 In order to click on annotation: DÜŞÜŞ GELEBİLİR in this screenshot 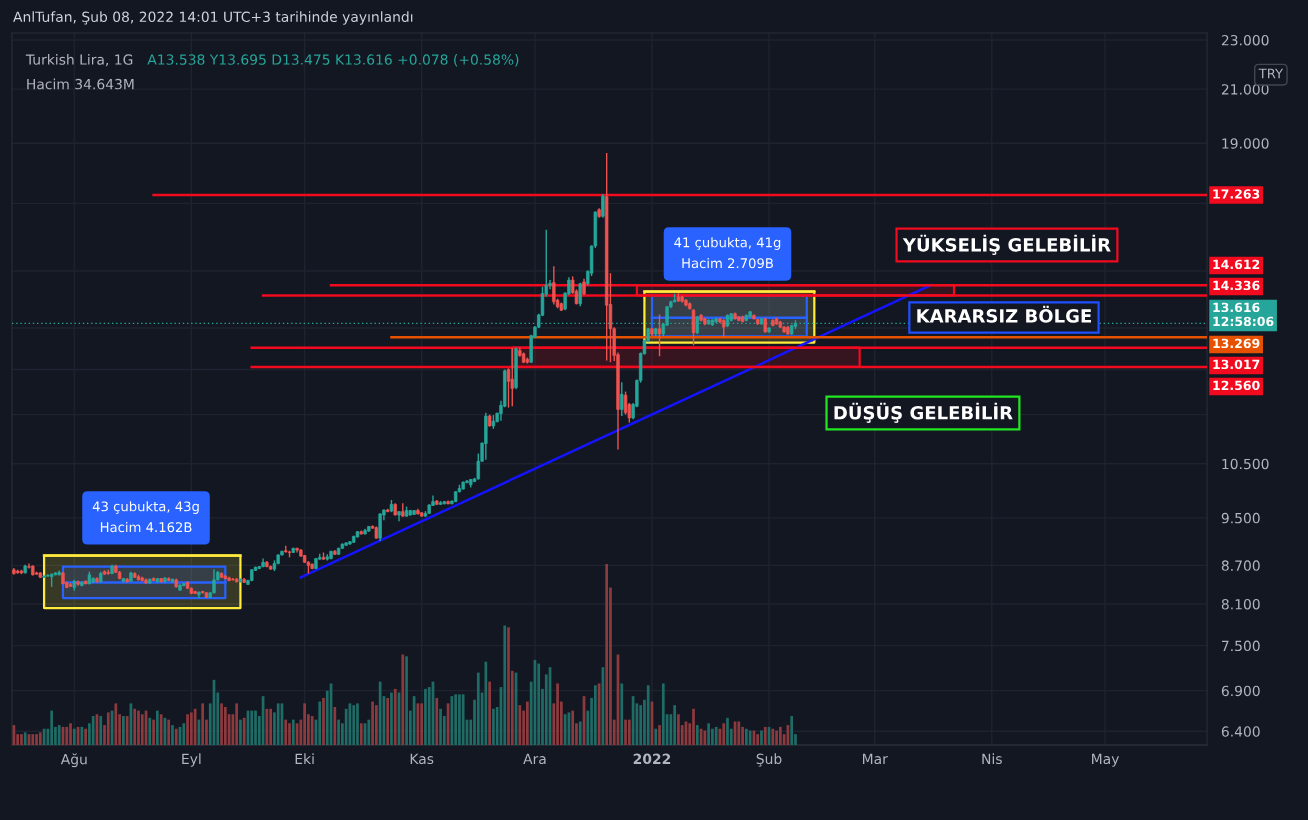, I will do `click(923, 412)`.